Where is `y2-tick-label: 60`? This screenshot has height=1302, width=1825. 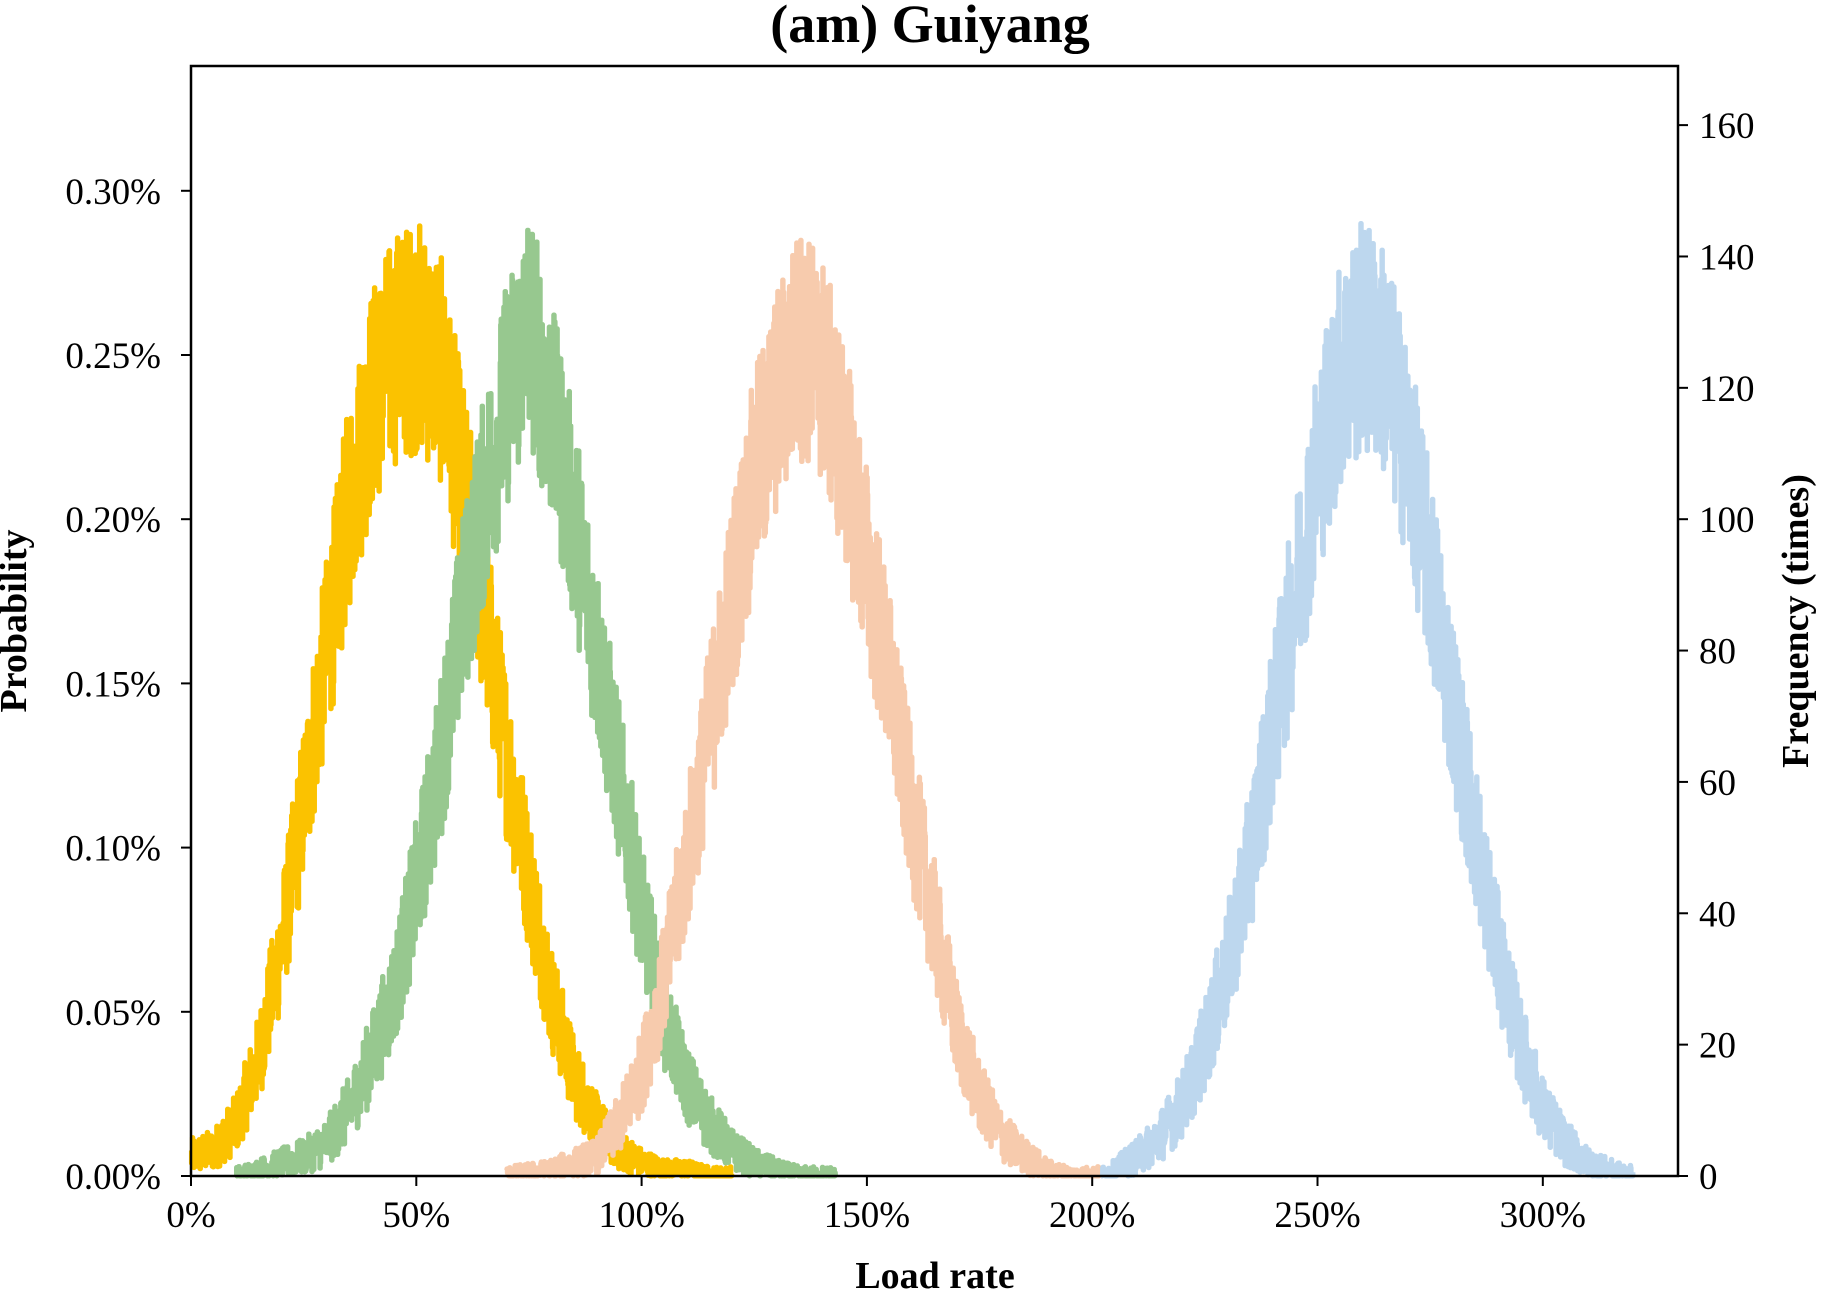 y2-tick-label: 60 is located at coordinates (1717, 783).